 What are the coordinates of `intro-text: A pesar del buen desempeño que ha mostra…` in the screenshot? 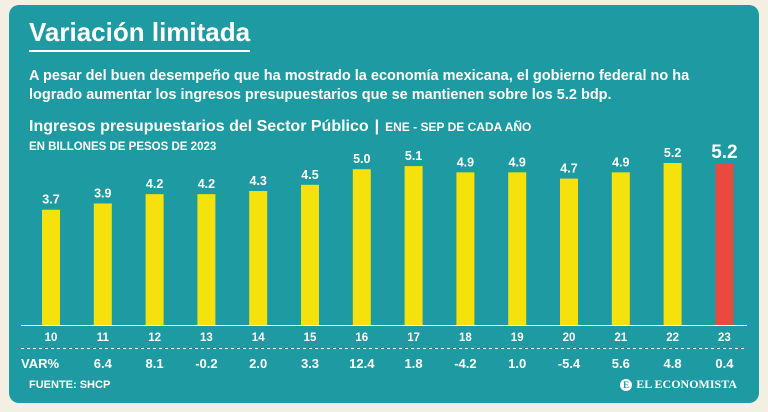 It's located at (359, 85).